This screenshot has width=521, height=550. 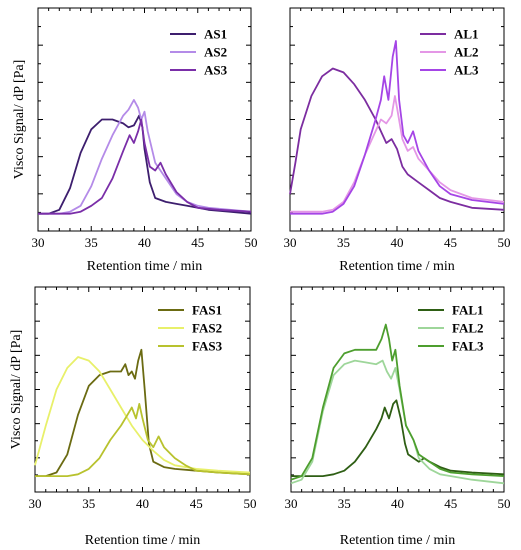 What do you see at coordinates (216, 70) in the screenshot?
I see `legend-label: AS3` at bounding box center [216, 70].